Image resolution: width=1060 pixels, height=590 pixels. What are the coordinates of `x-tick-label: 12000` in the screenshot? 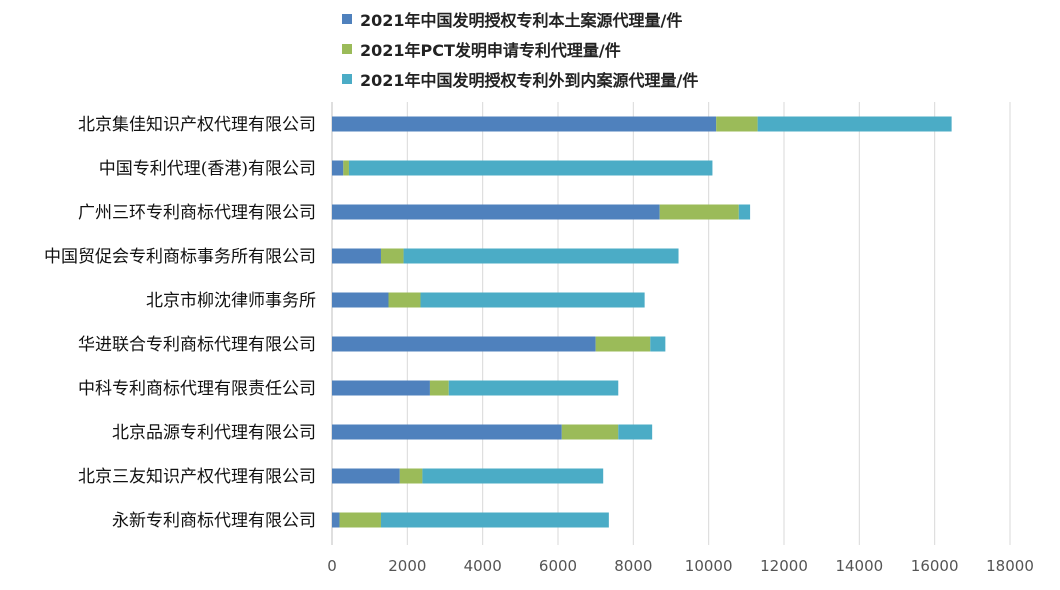 It's located at (784, 566).